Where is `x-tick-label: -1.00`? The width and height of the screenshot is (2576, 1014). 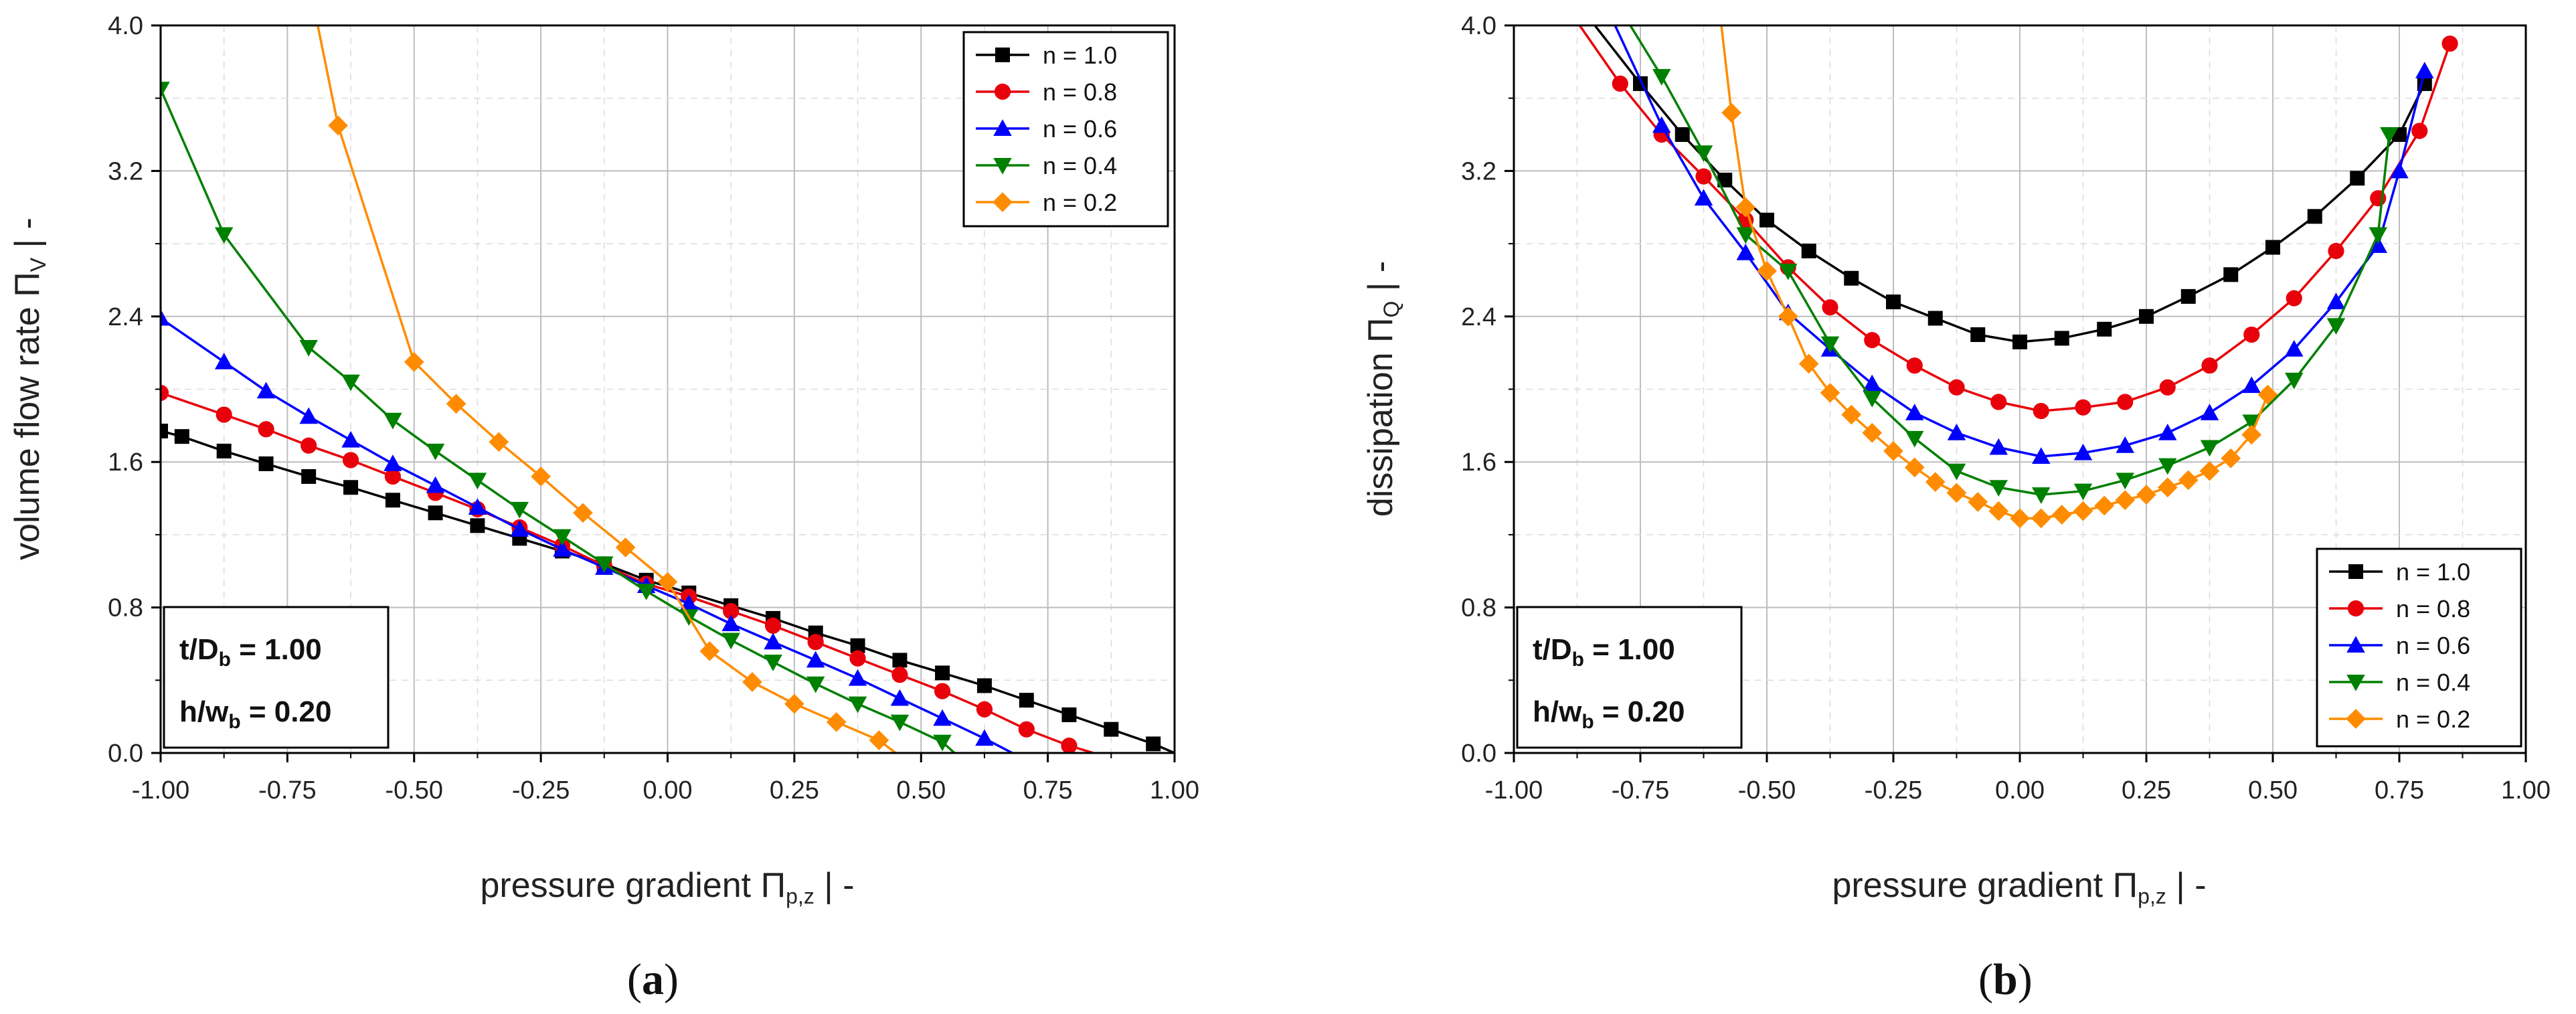
x-tick-label: -1.00 is located at coordinates (1514, 790).